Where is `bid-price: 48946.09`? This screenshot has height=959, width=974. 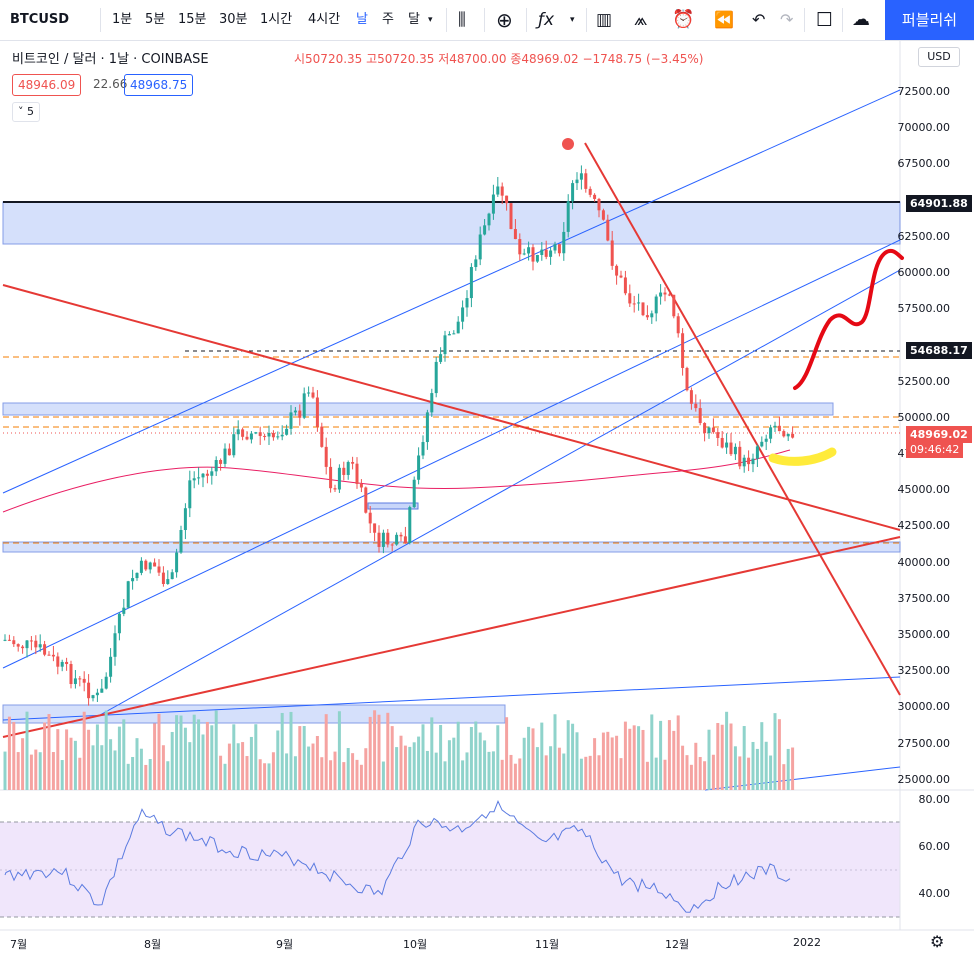 bid-price: 48946.09 is located at coordinates (47, 85).